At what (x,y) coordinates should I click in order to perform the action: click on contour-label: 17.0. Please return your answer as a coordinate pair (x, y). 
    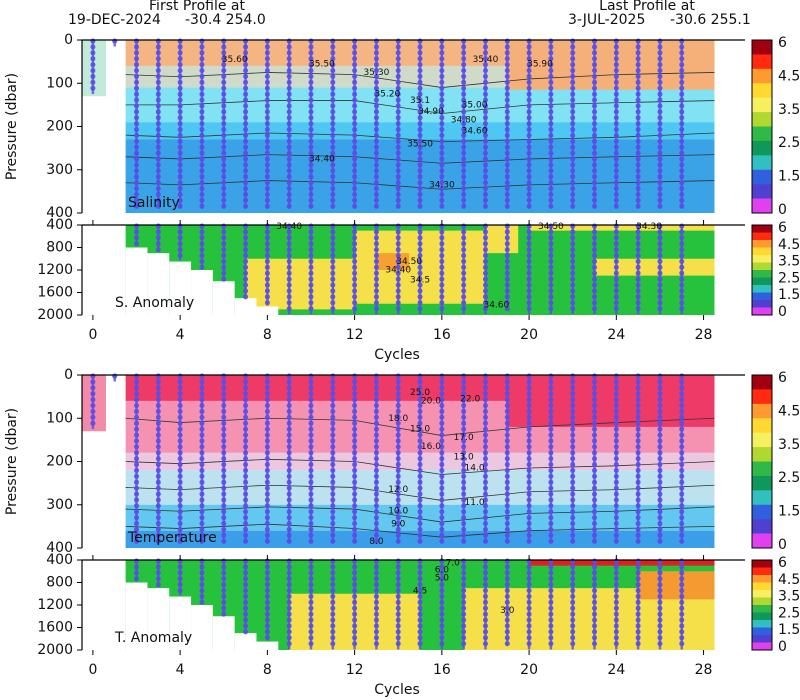
    Looking at the image, I should click on (464, 438).